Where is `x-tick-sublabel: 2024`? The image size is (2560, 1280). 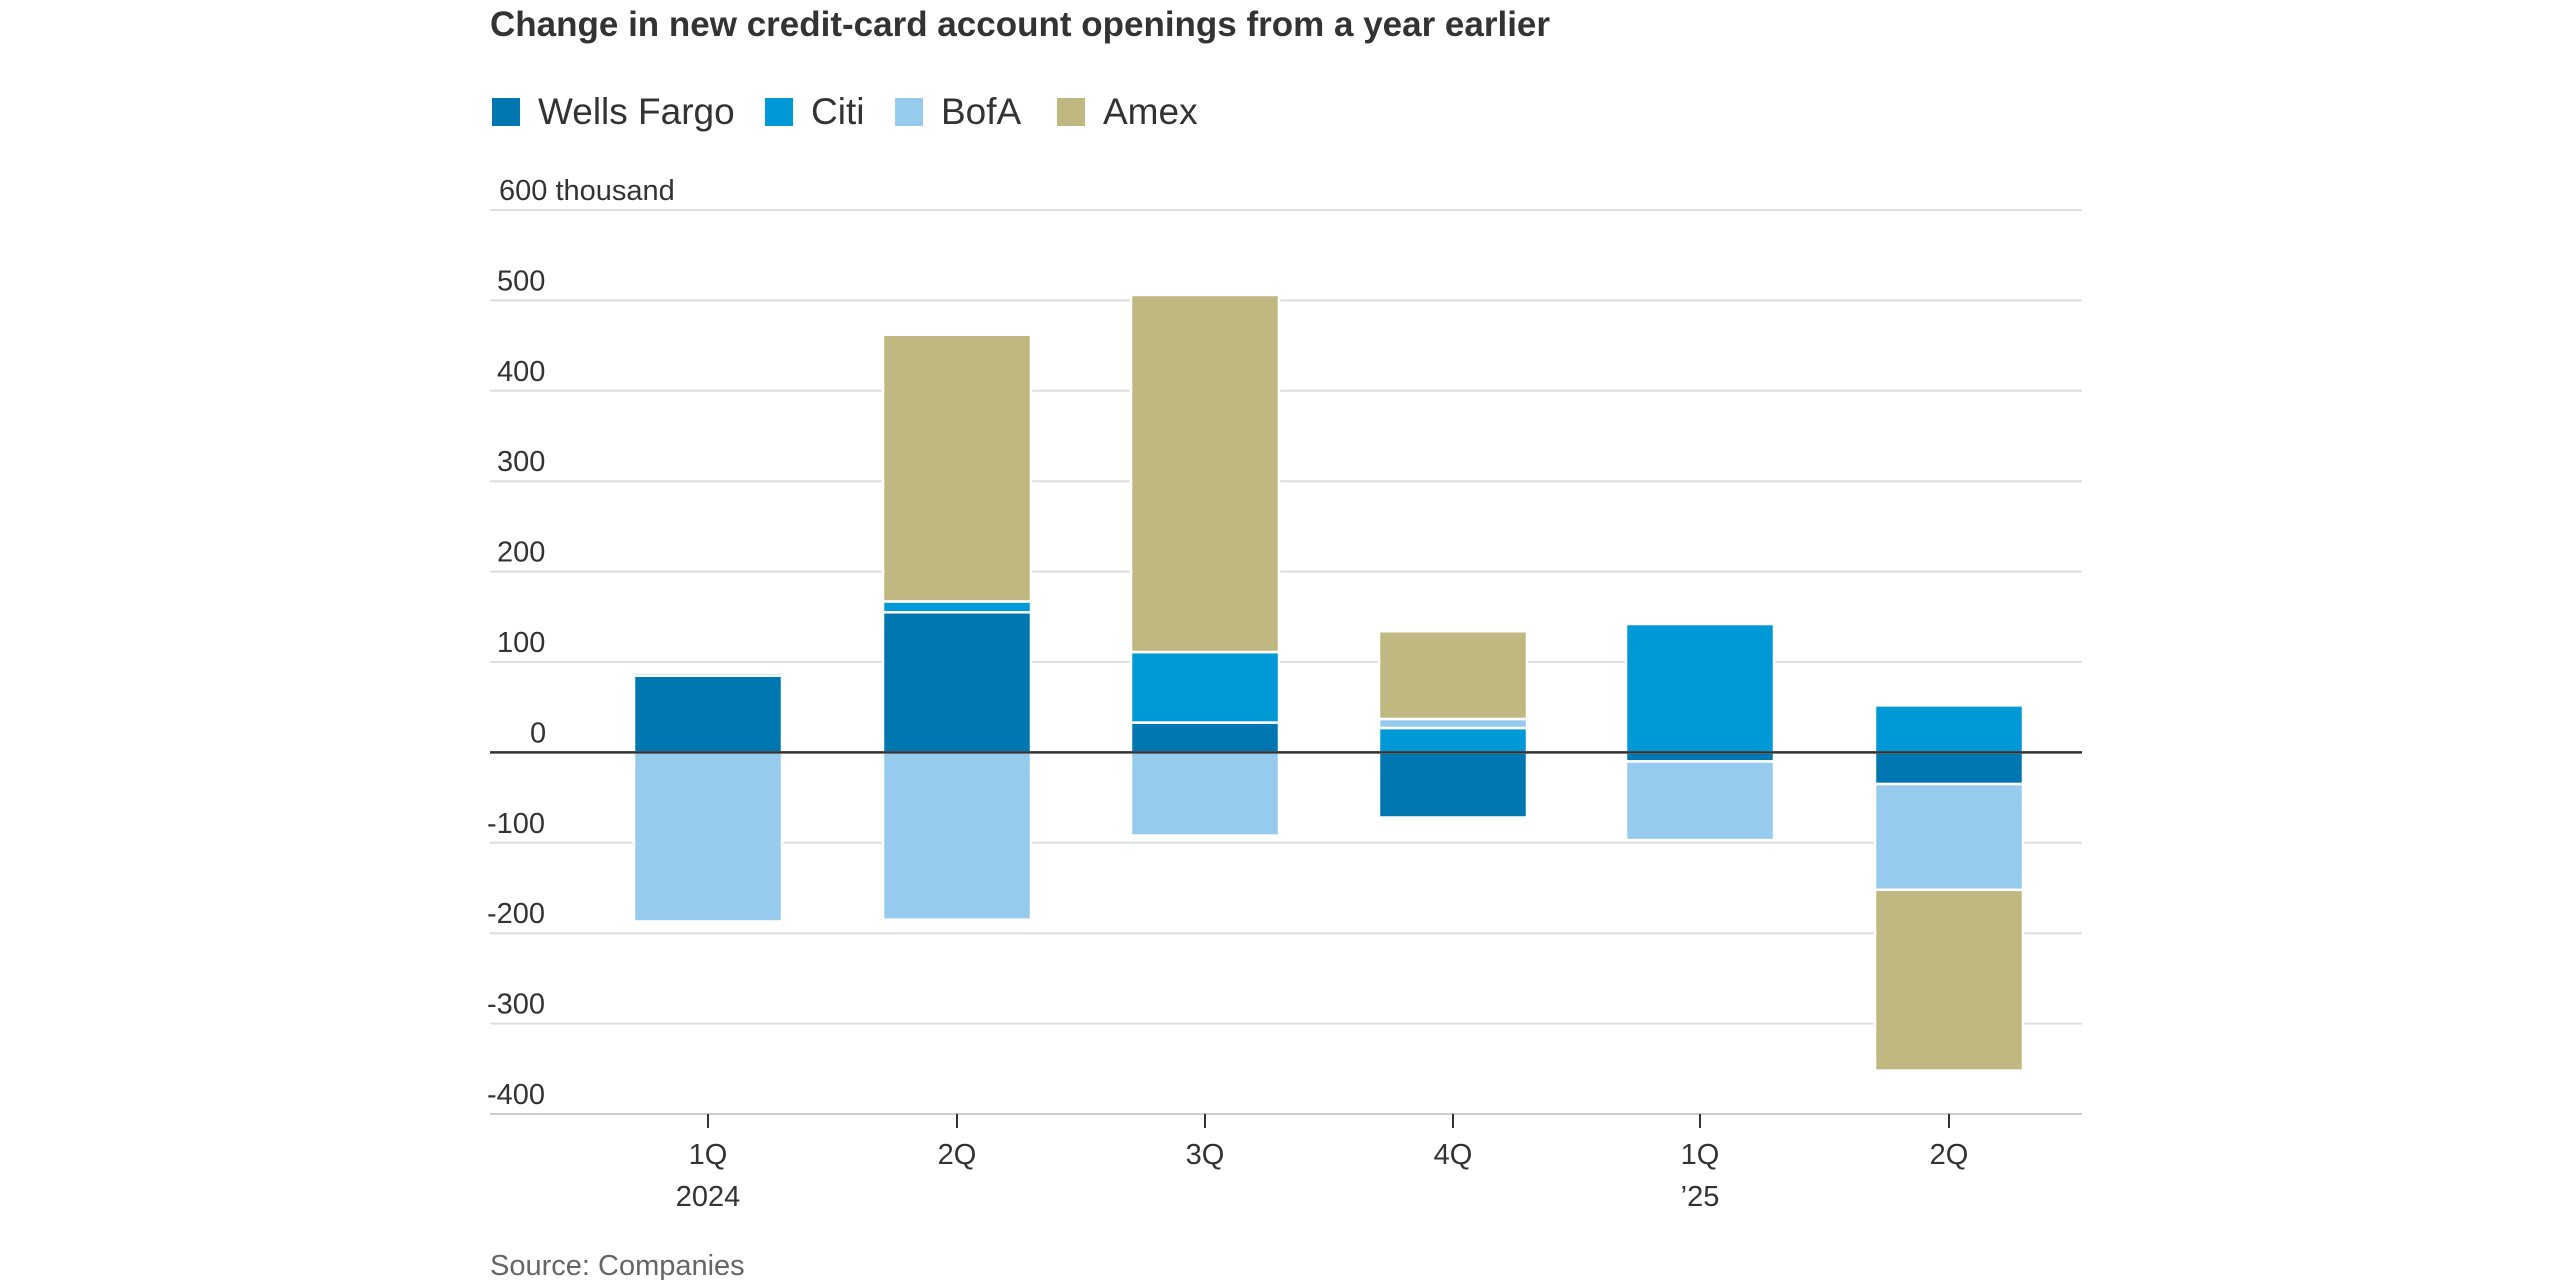 x-tick-sublabel: 2024 is located at coordinates (708, 1197).